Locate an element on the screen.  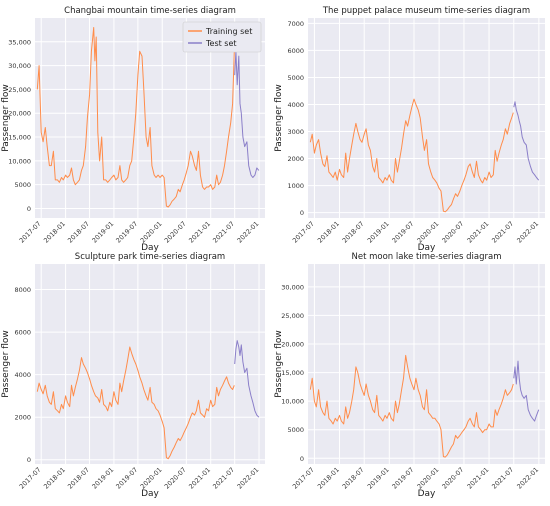
chart-title: Net moon lake time-series diagram is located at coordinates (426, 257).